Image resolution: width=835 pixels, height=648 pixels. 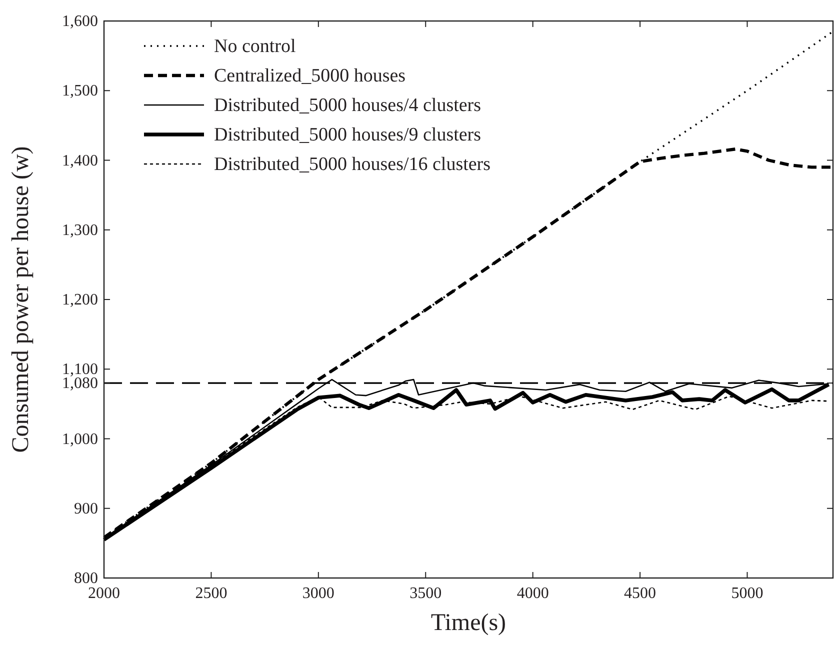 I want to click on x-axis-title: Time(s), so click(x=468, y=623).